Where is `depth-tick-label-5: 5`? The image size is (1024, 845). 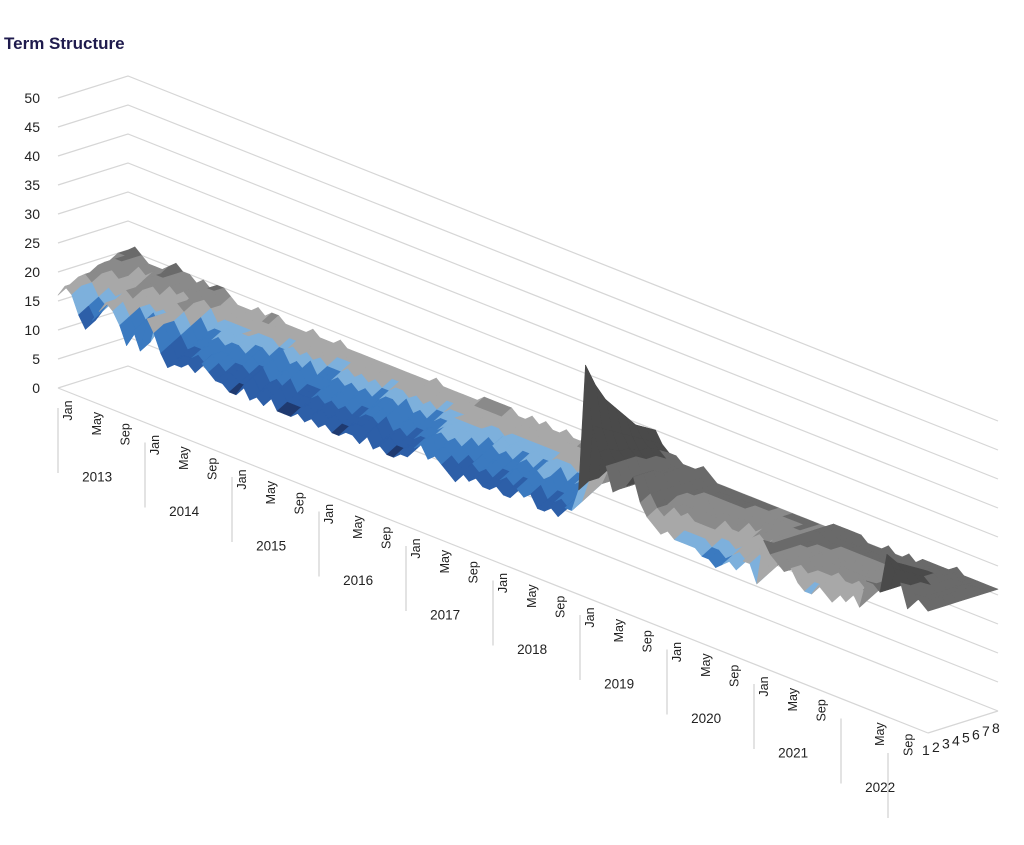 depth-tick-label-5: 5 is located at coordinates (966, 737).